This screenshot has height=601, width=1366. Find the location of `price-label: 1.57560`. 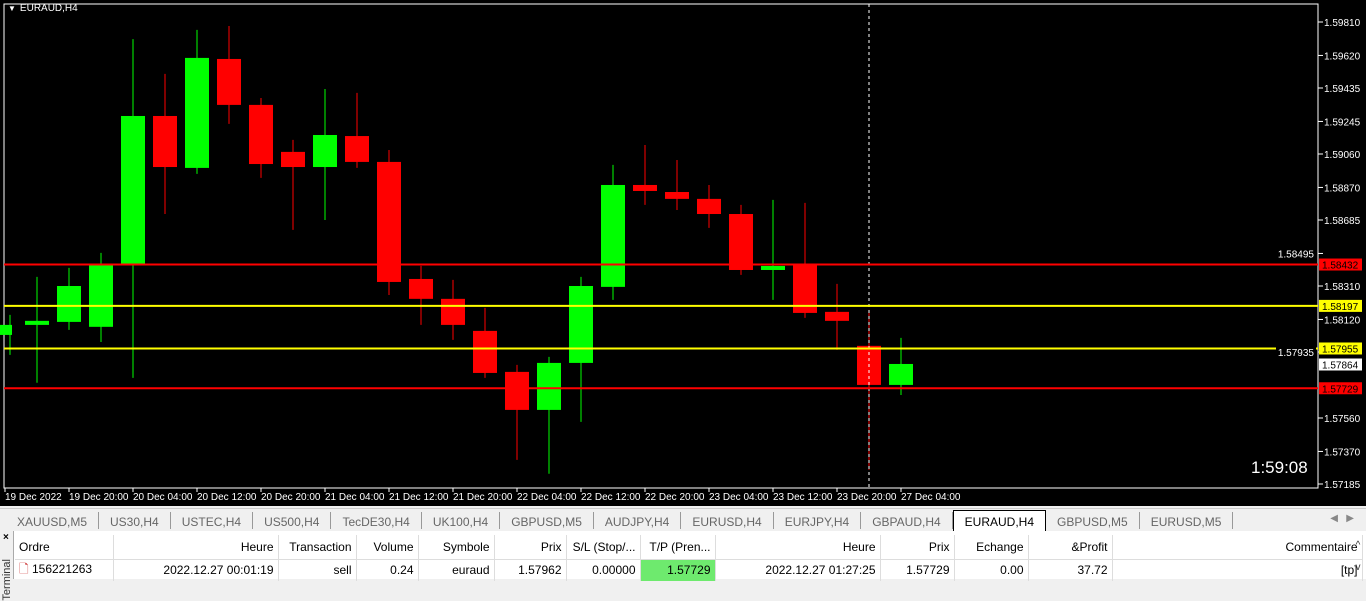

price-label: 1.57560 is located at coordinates (1342, 419).